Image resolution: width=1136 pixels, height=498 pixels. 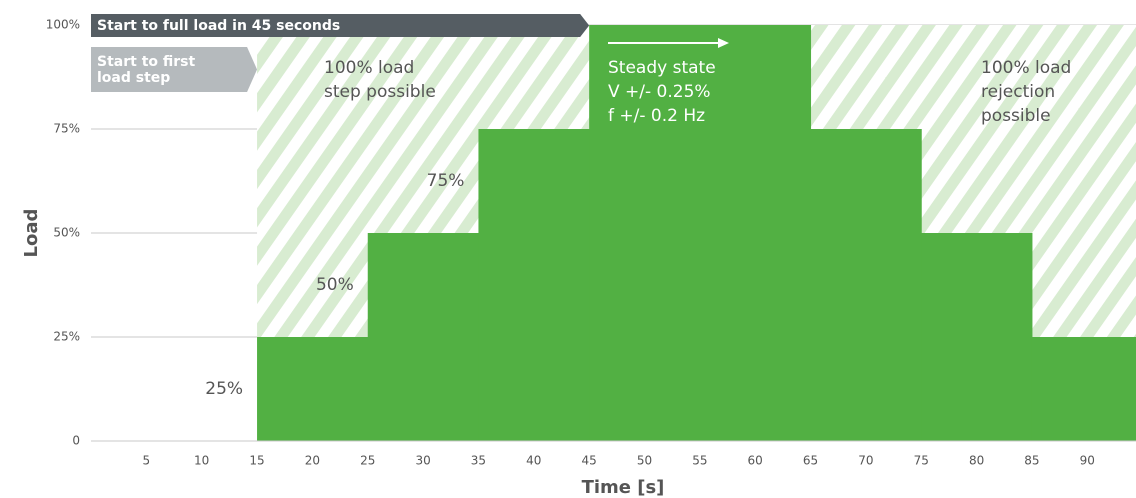 What do you see at coordinates (446, 181) in the screenshot?
I see `step-label: 75%` at bounding box center [446, 181].